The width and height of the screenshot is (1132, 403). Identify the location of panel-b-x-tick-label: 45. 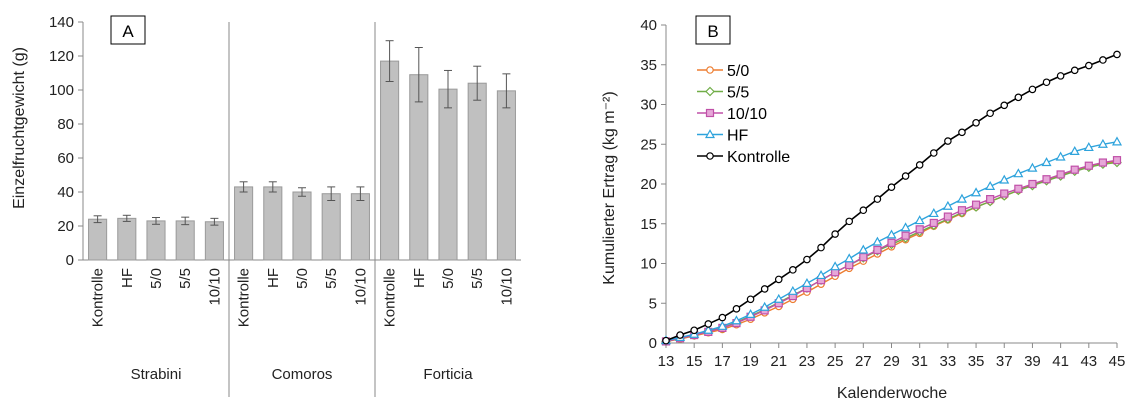
(1117, 361).